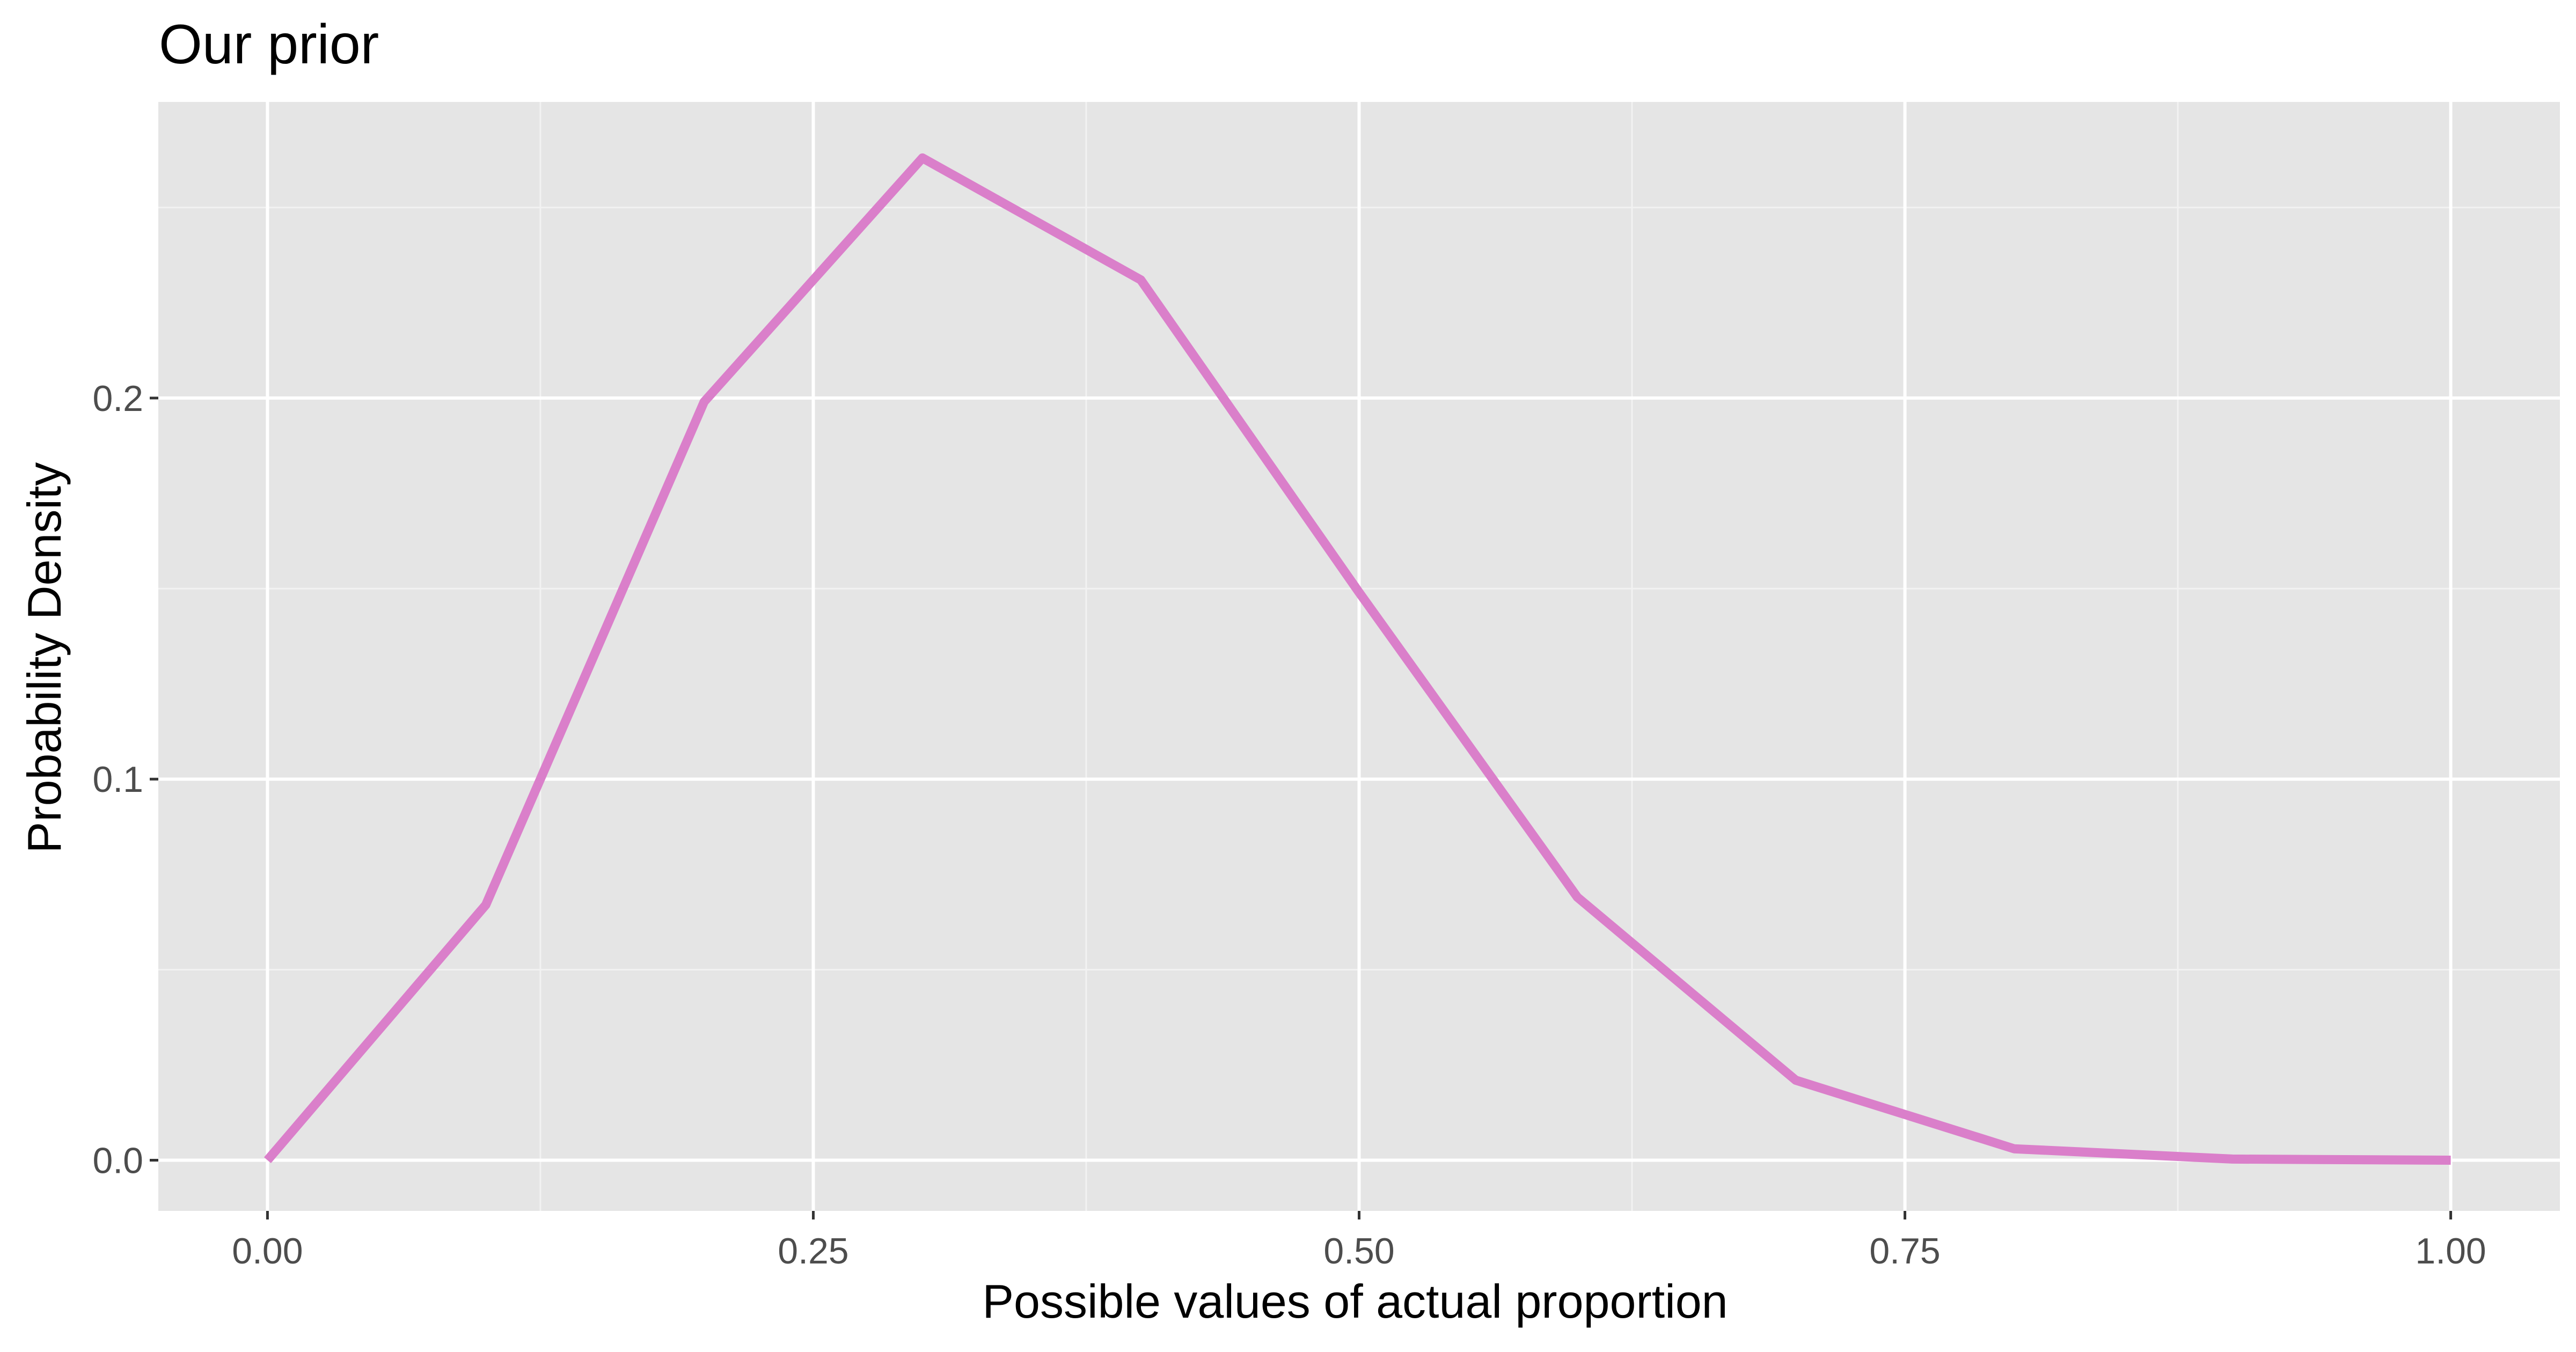  I want to click on y-axis-title: Probability Density, so click(44, 658).